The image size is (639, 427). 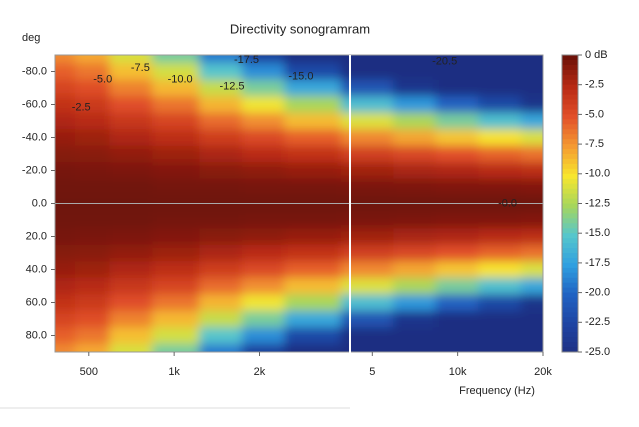 What do you see at coordinates (36, 269) in the screenshot?
I see `y-tick-label: 40.0` at bounding box center [36, 269].